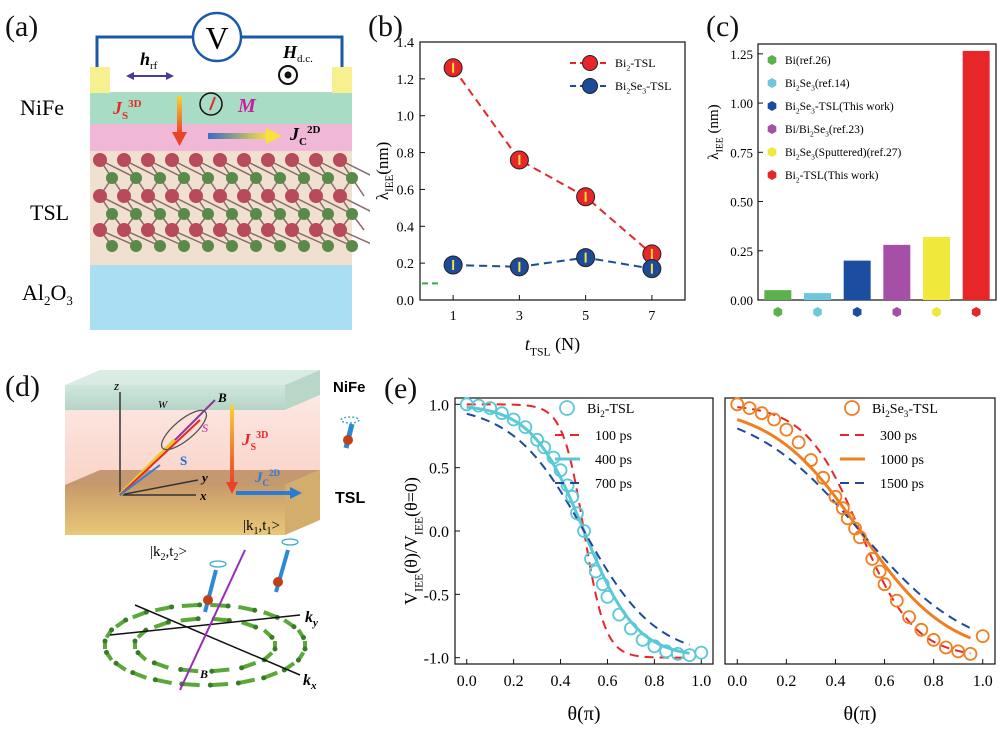 This screenshot has height=737, width=1000. I want to click on e-legend-label-part: -TSL, so click(620, 409).